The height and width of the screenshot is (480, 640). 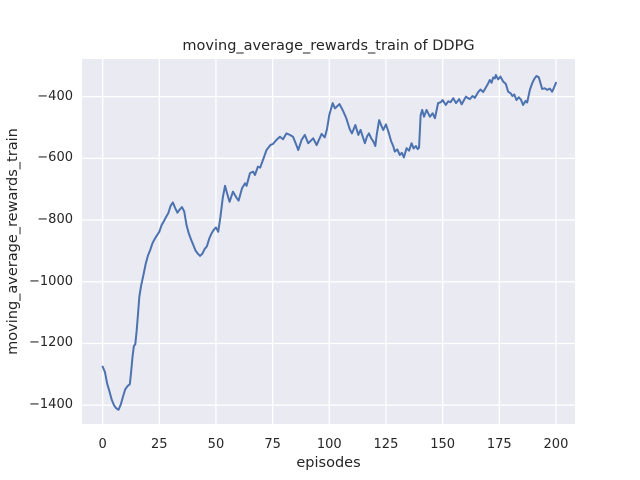 I want to click on y-tick-label: −1400, so click(x=51, y=405).